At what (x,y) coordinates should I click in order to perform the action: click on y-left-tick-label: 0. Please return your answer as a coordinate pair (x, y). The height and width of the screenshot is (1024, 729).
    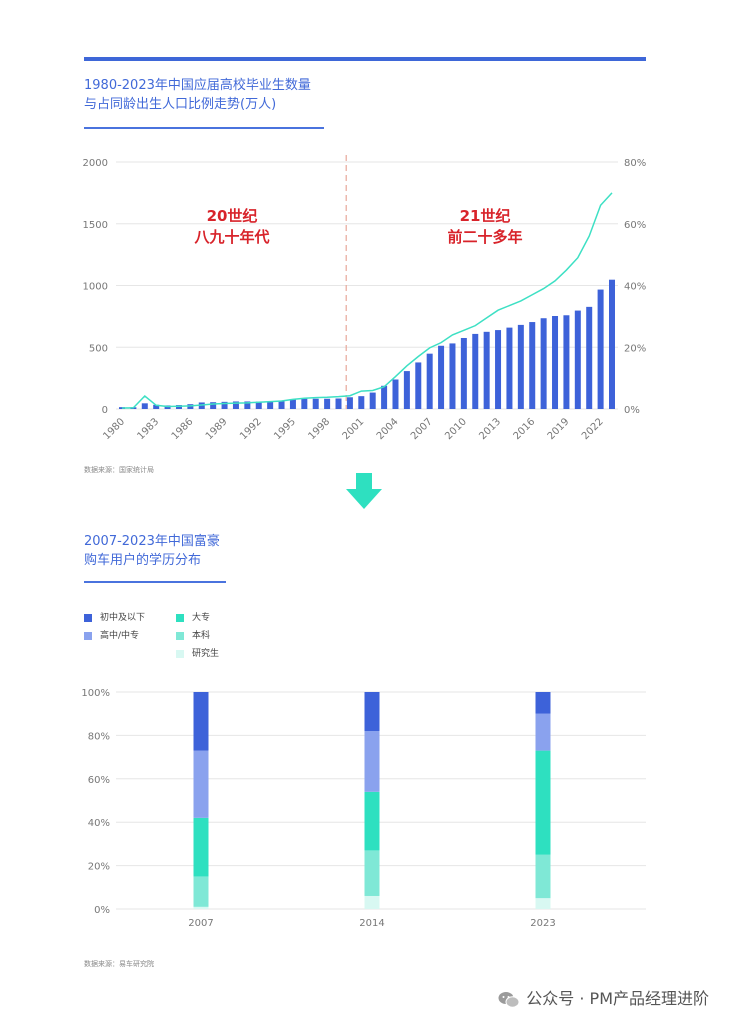
    Looking at the image, I should click on (105, 410).